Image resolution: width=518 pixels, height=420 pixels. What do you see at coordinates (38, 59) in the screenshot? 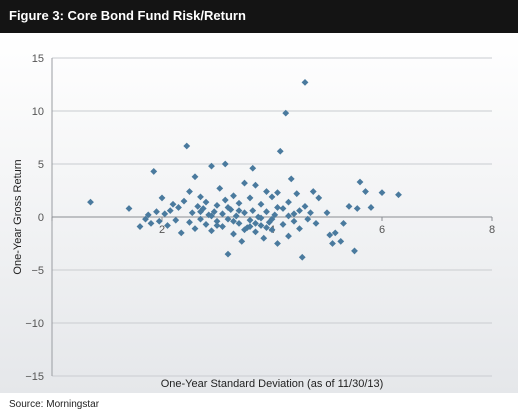
I see `y-tick-label: 15` at bounding box center [38, 59].